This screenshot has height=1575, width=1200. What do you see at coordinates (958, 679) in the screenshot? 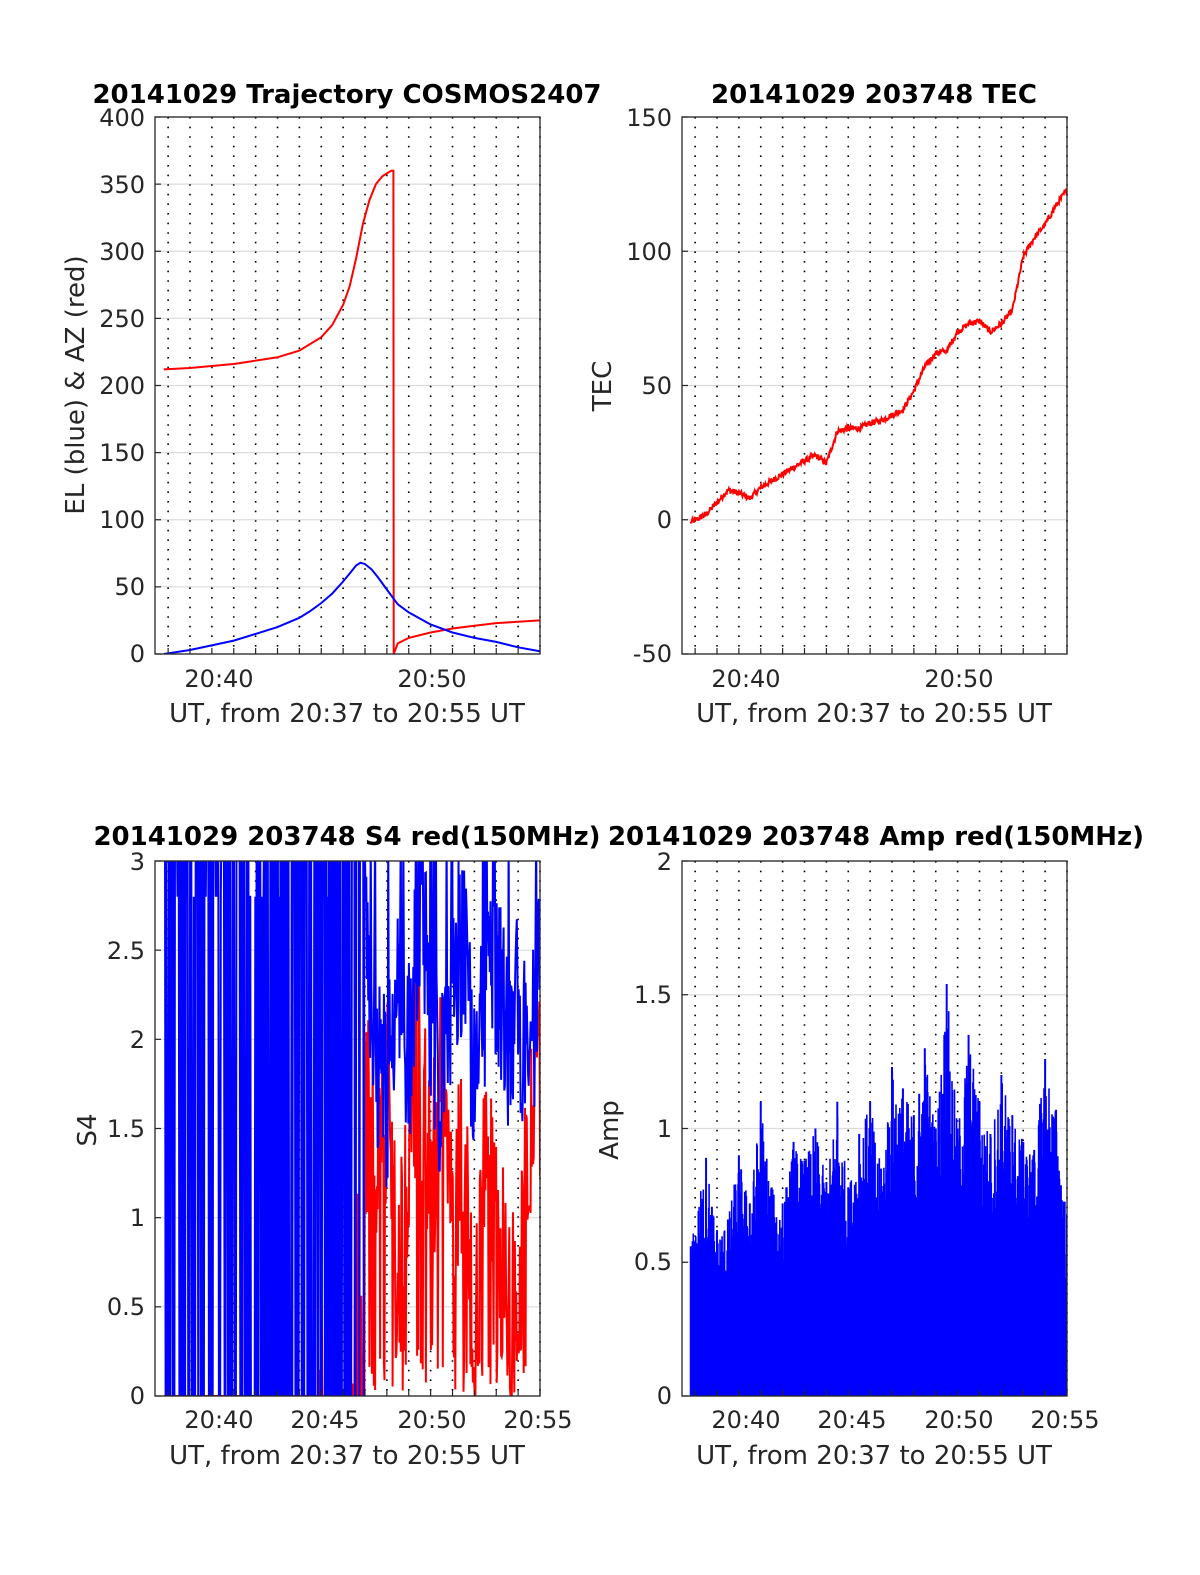
I see `panel-2-xtick: 20:50` at bounding box center [958, 679].